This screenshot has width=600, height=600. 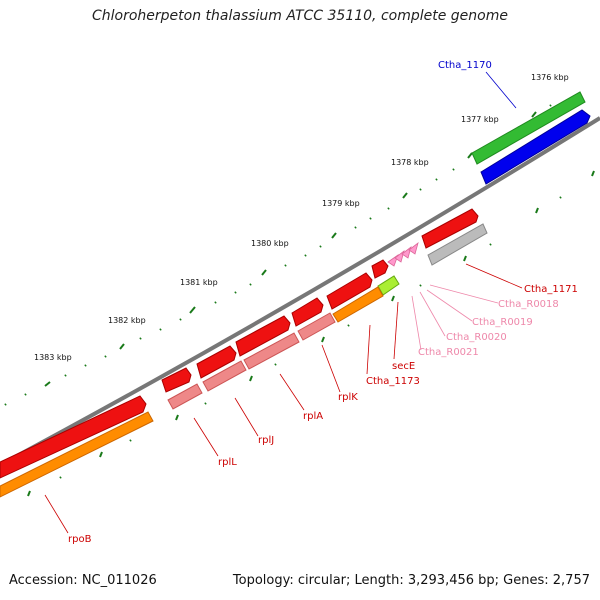 What do you see at coordinates (550, 77) in the screenshot?
I see `kbp-label: 1376 kbp` at bounding box center [550, 77].